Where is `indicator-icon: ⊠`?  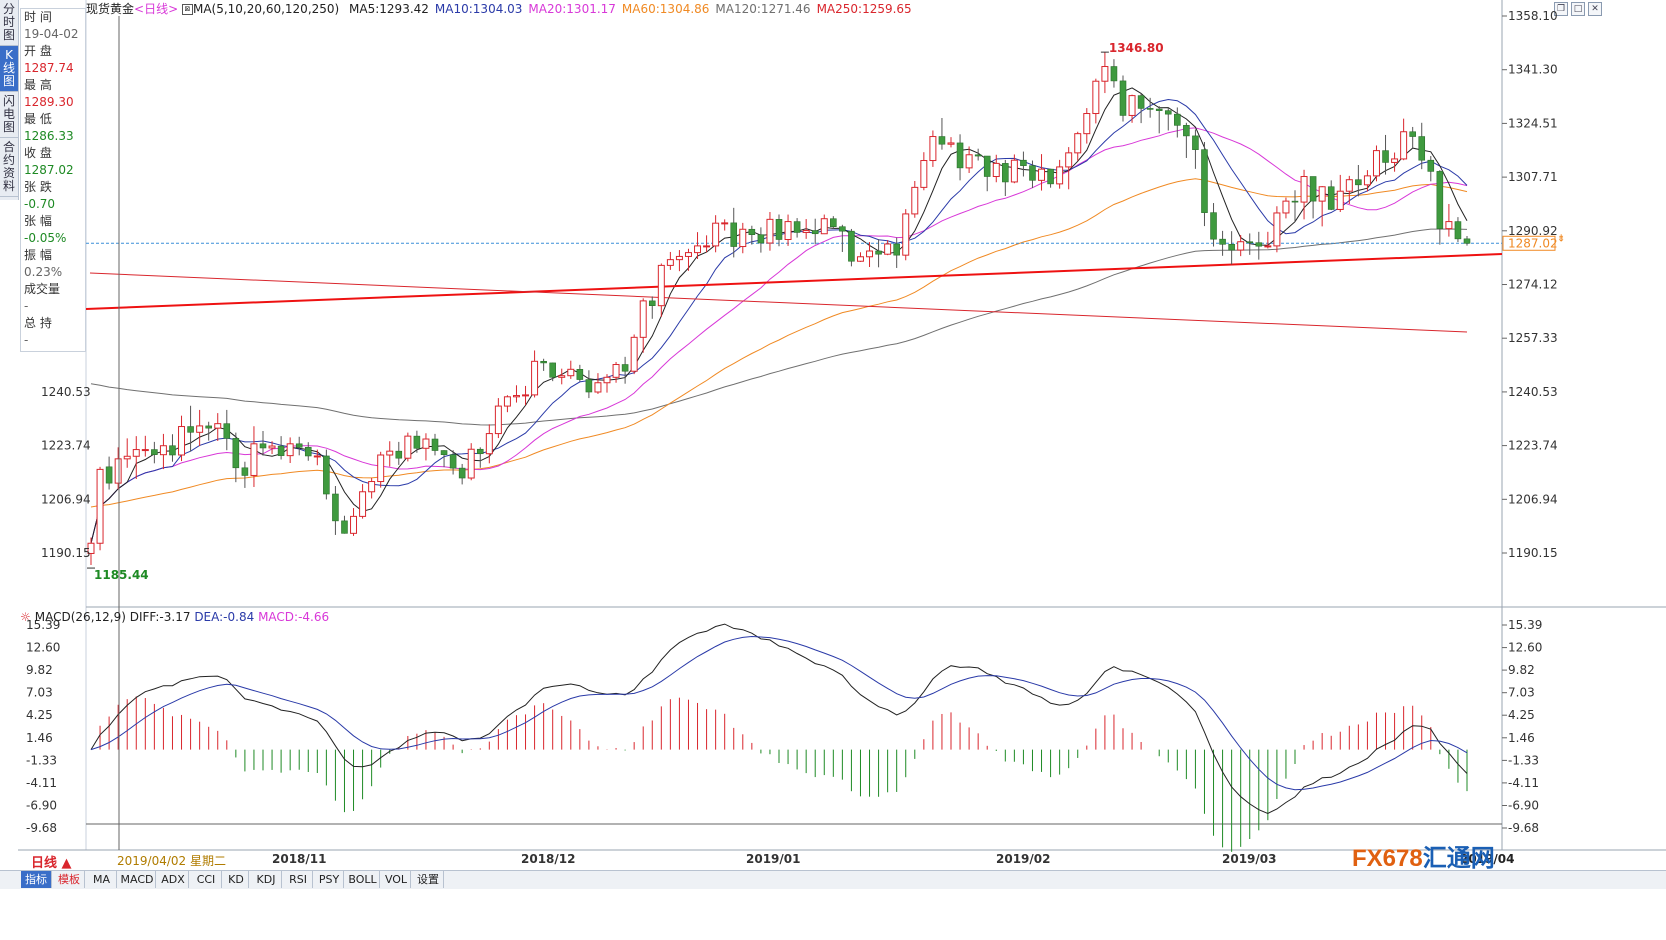 indicator-icon: ⊠ is located at coordinates (187, 9).